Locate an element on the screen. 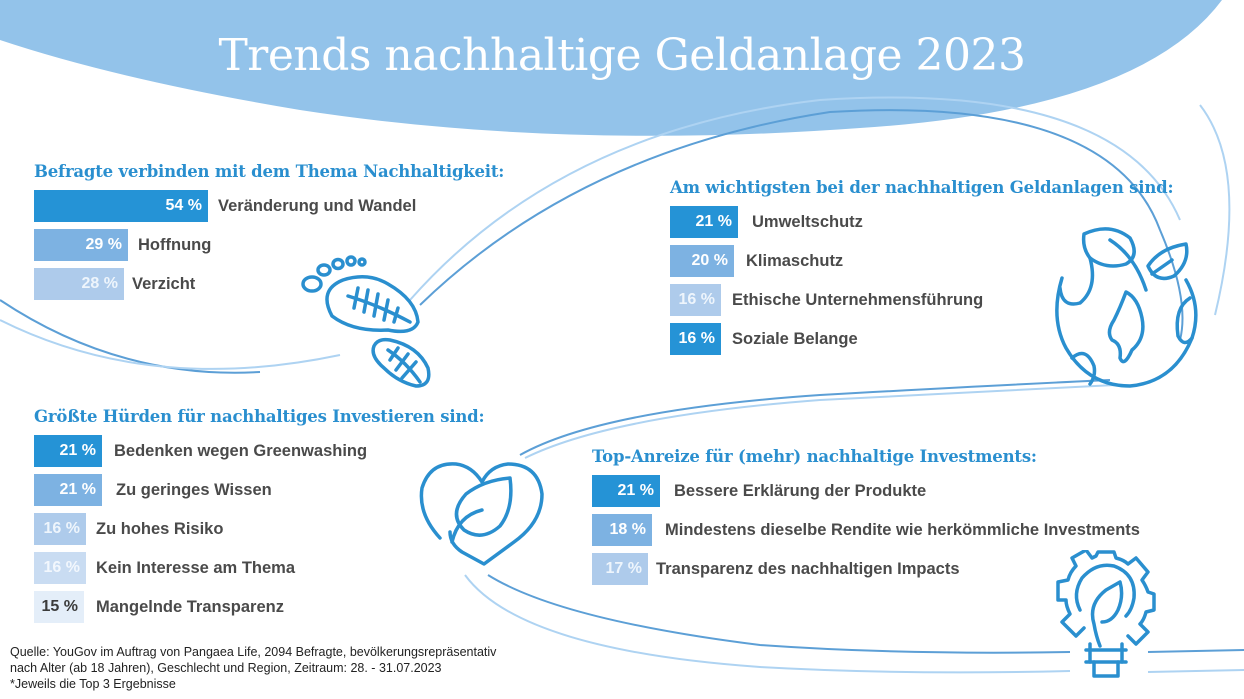 The width and height of the screenshot is (1244, 699). bar-value: 29 % is located at coordinates (103, 244).